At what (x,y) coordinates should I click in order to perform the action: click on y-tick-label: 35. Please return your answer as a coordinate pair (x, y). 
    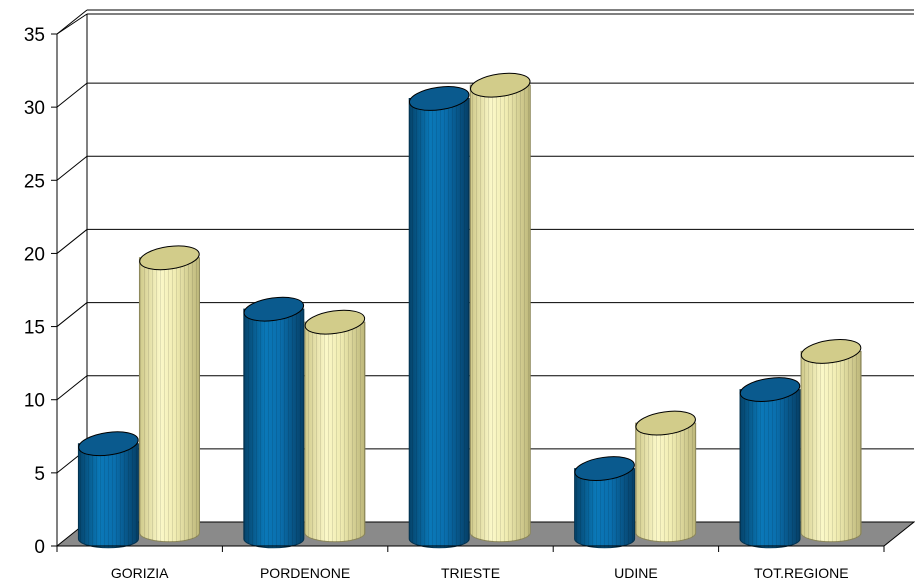
    Looking at the image, I should click on (34, 35).